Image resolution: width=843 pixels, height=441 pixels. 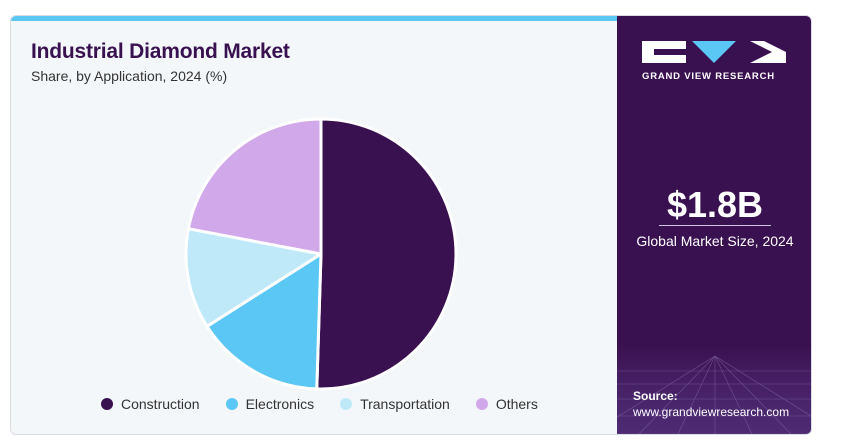 What do you see at coordinates (280, 404) in the screenshot?
I see `legend-label: Electronics` at bounding box center [280, 404].